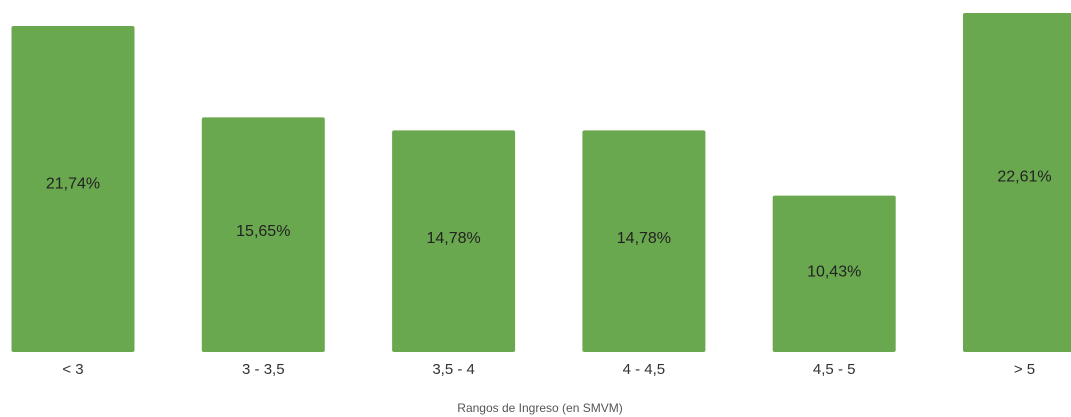  What do you see at coordinates (1024, 369) in the screenshot?
I see `x-tick-label: > 5` at bounding box center [1024, 369].